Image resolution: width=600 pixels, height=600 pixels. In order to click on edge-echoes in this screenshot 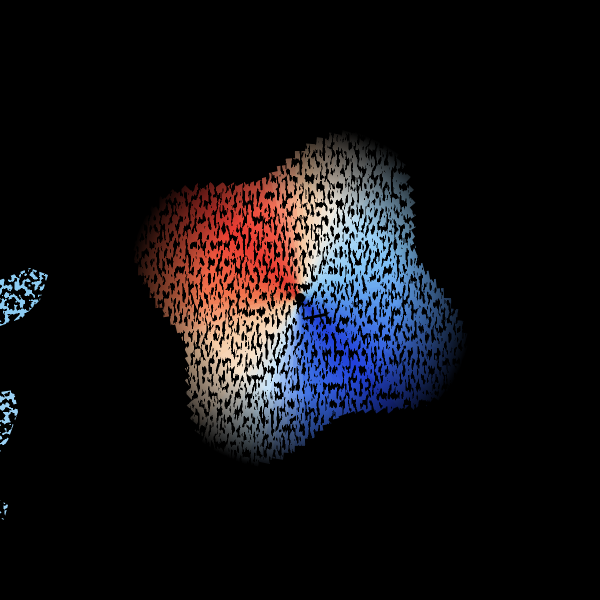, I will do `click(24, 394)`.